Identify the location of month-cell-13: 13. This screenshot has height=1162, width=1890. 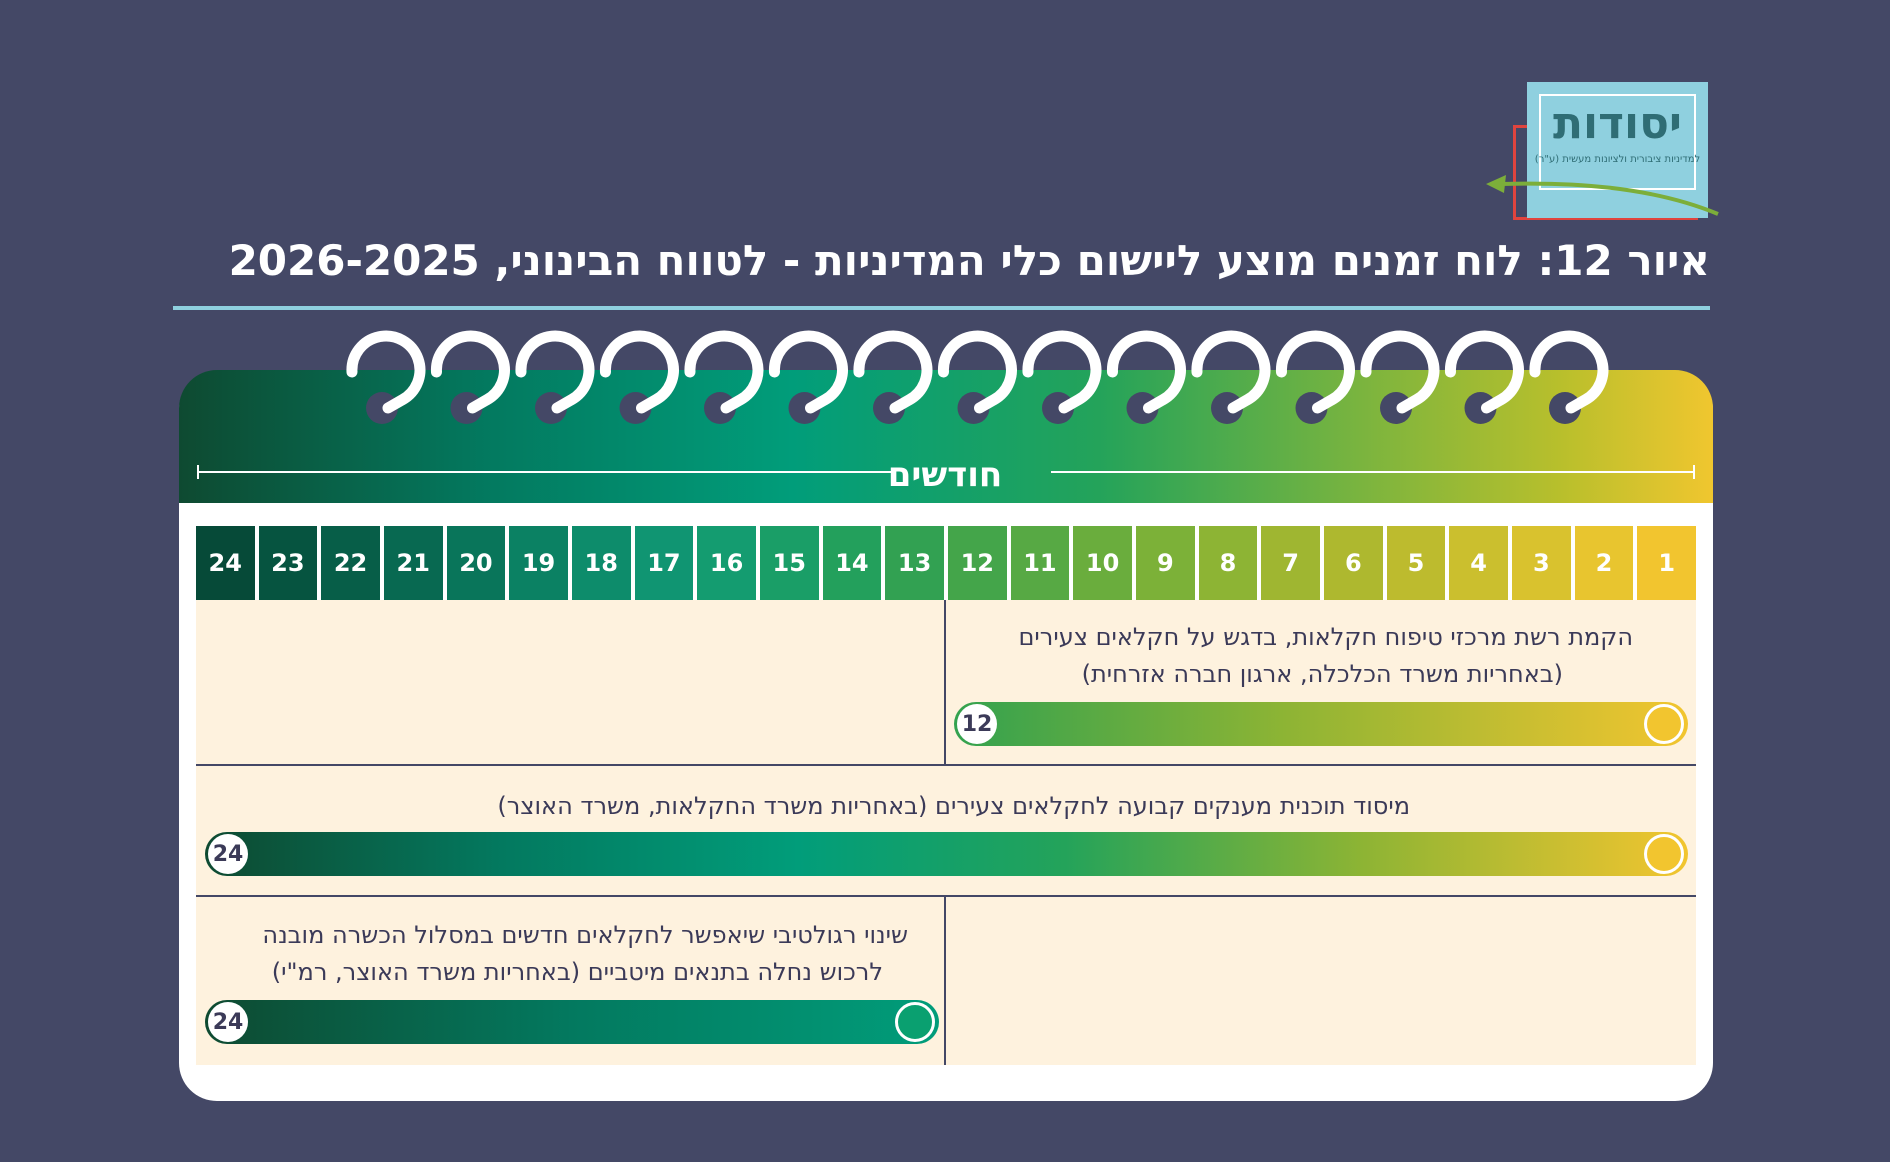
(914, 563).